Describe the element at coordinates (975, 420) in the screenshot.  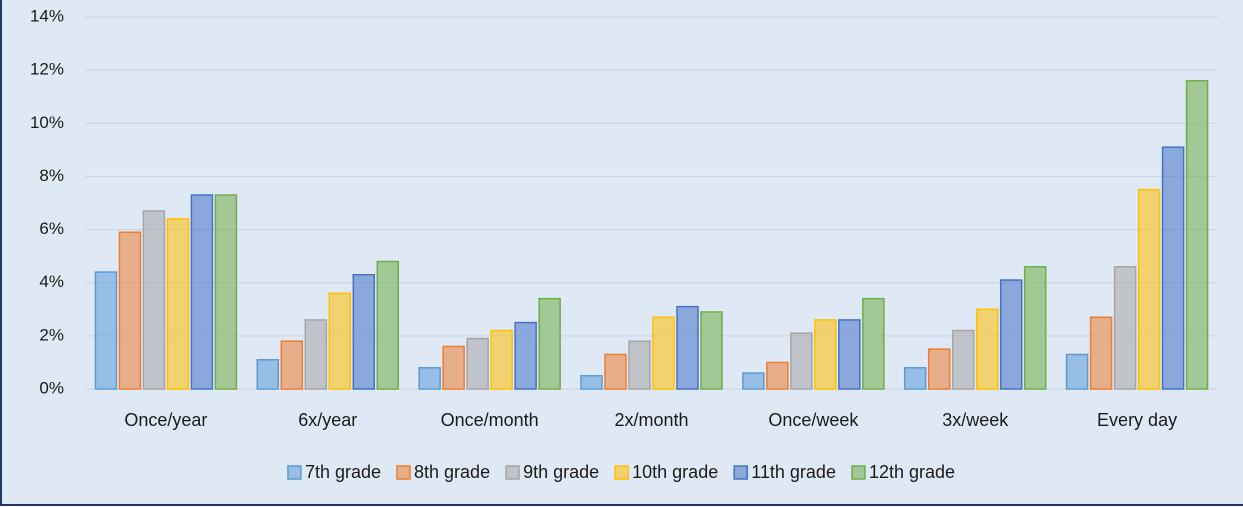
I see `x-tick-label: 3x/week` at that location.